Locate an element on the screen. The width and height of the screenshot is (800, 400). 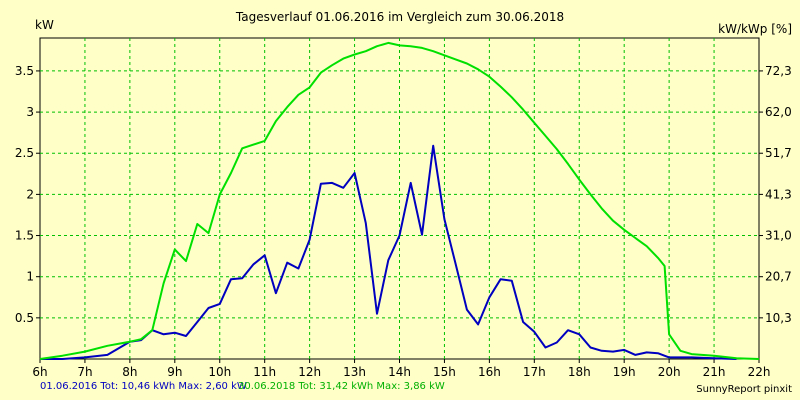
x-tick-label: 22h is located at coordinates (759, 372).